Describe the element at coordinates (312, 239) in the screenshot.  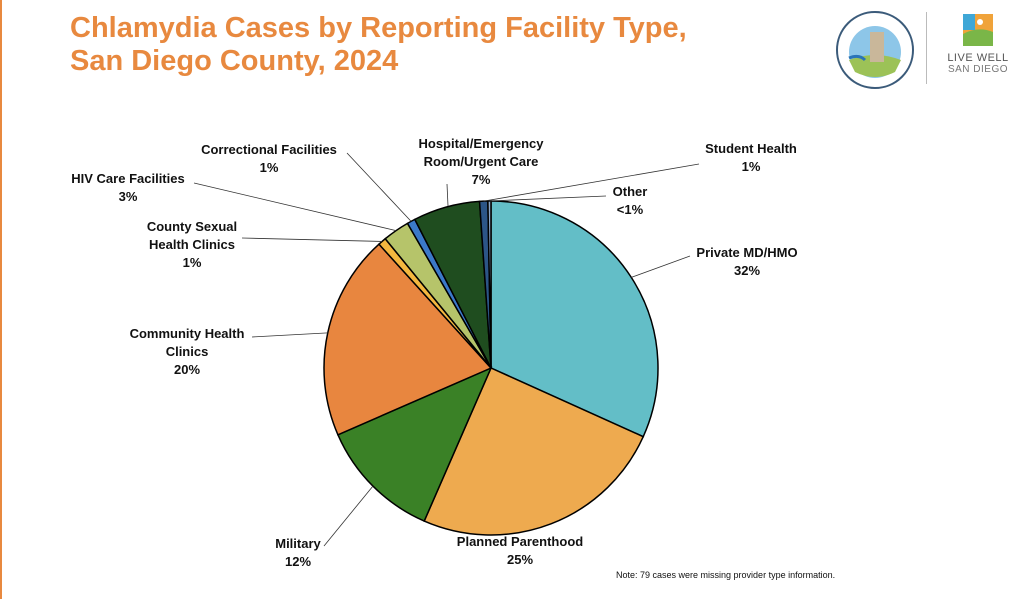
I see `leader-line-county-sexual-health-clinics` at that location.